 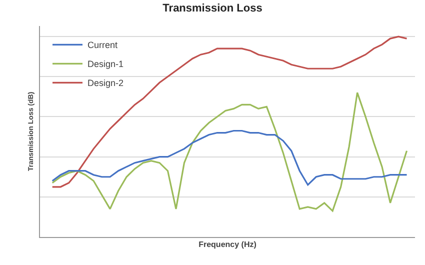 What do you see at coordinates (106, 64) in the screenshot?
I see `legend-label: Design-1` at bounding box center [106, 64].